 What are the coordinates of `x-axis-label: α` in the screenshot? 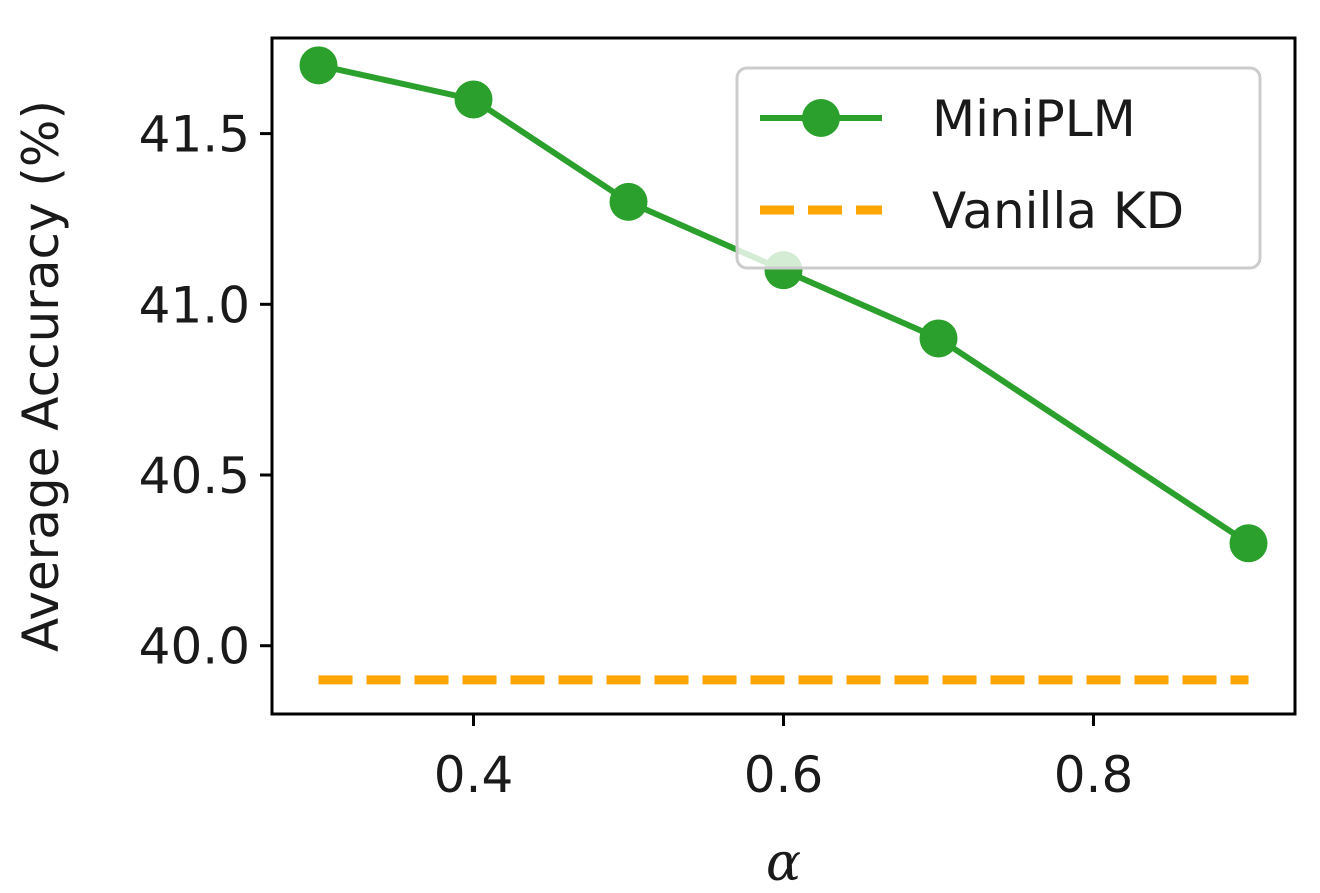 It's located at (783, 863).